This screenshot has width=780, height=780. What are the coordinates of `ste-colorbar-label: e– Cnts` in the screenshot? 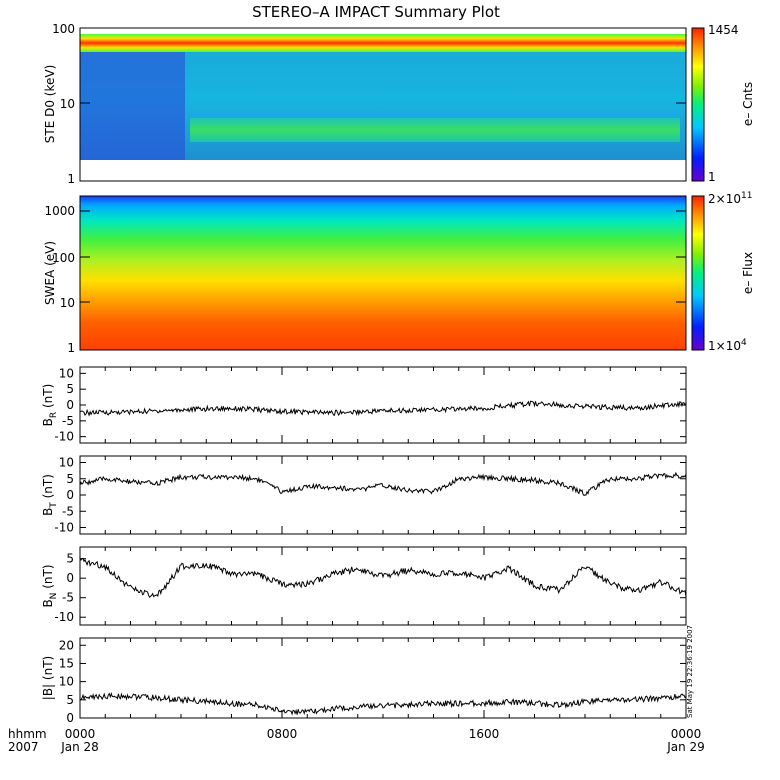 It's located at (748, 104).